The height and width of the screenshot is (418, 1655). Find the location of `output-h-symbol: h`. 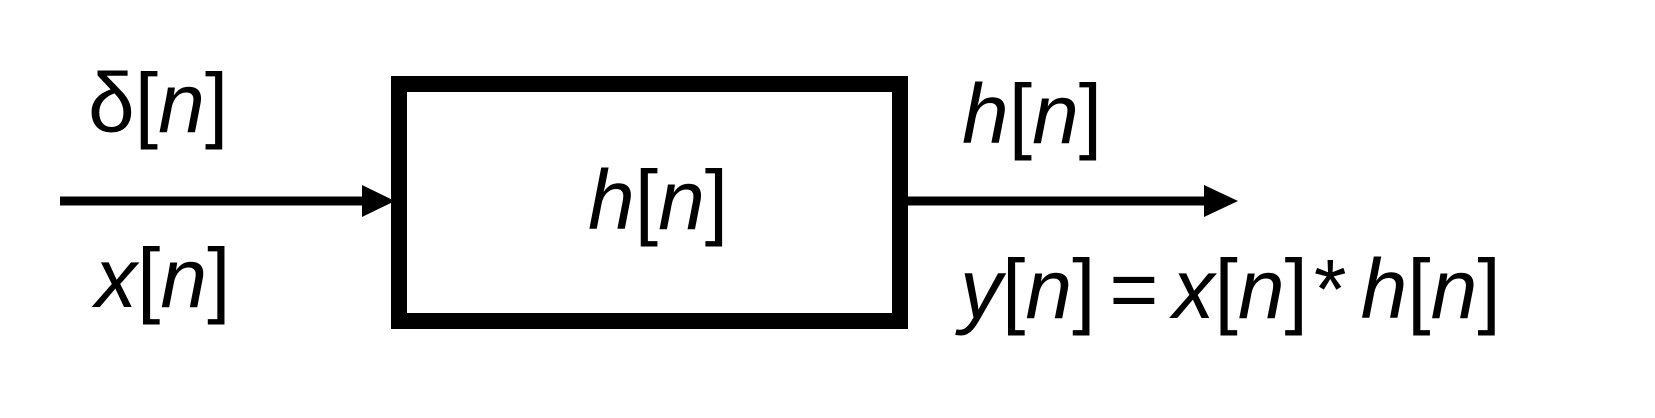

output-h-symbol: h is located at coordinates (985, 114).